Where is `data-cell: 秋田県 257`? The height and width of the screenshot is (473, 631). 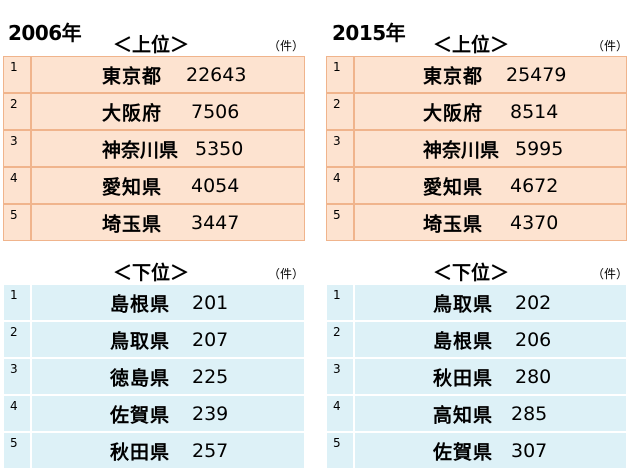
data-cell: 秋田県 257 is located at coordinates (168, 450).